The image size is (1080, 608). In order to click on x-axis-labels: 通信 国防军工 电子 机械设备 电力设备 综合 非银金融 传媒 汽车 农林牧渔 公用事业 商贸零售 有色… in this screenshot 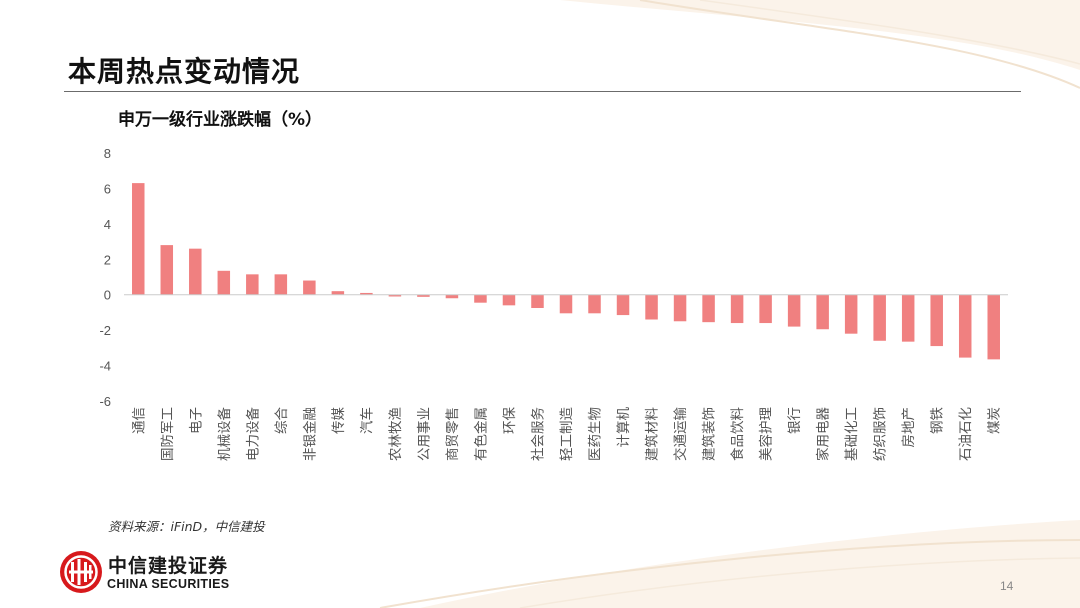, I will do `click(566, 434)`.